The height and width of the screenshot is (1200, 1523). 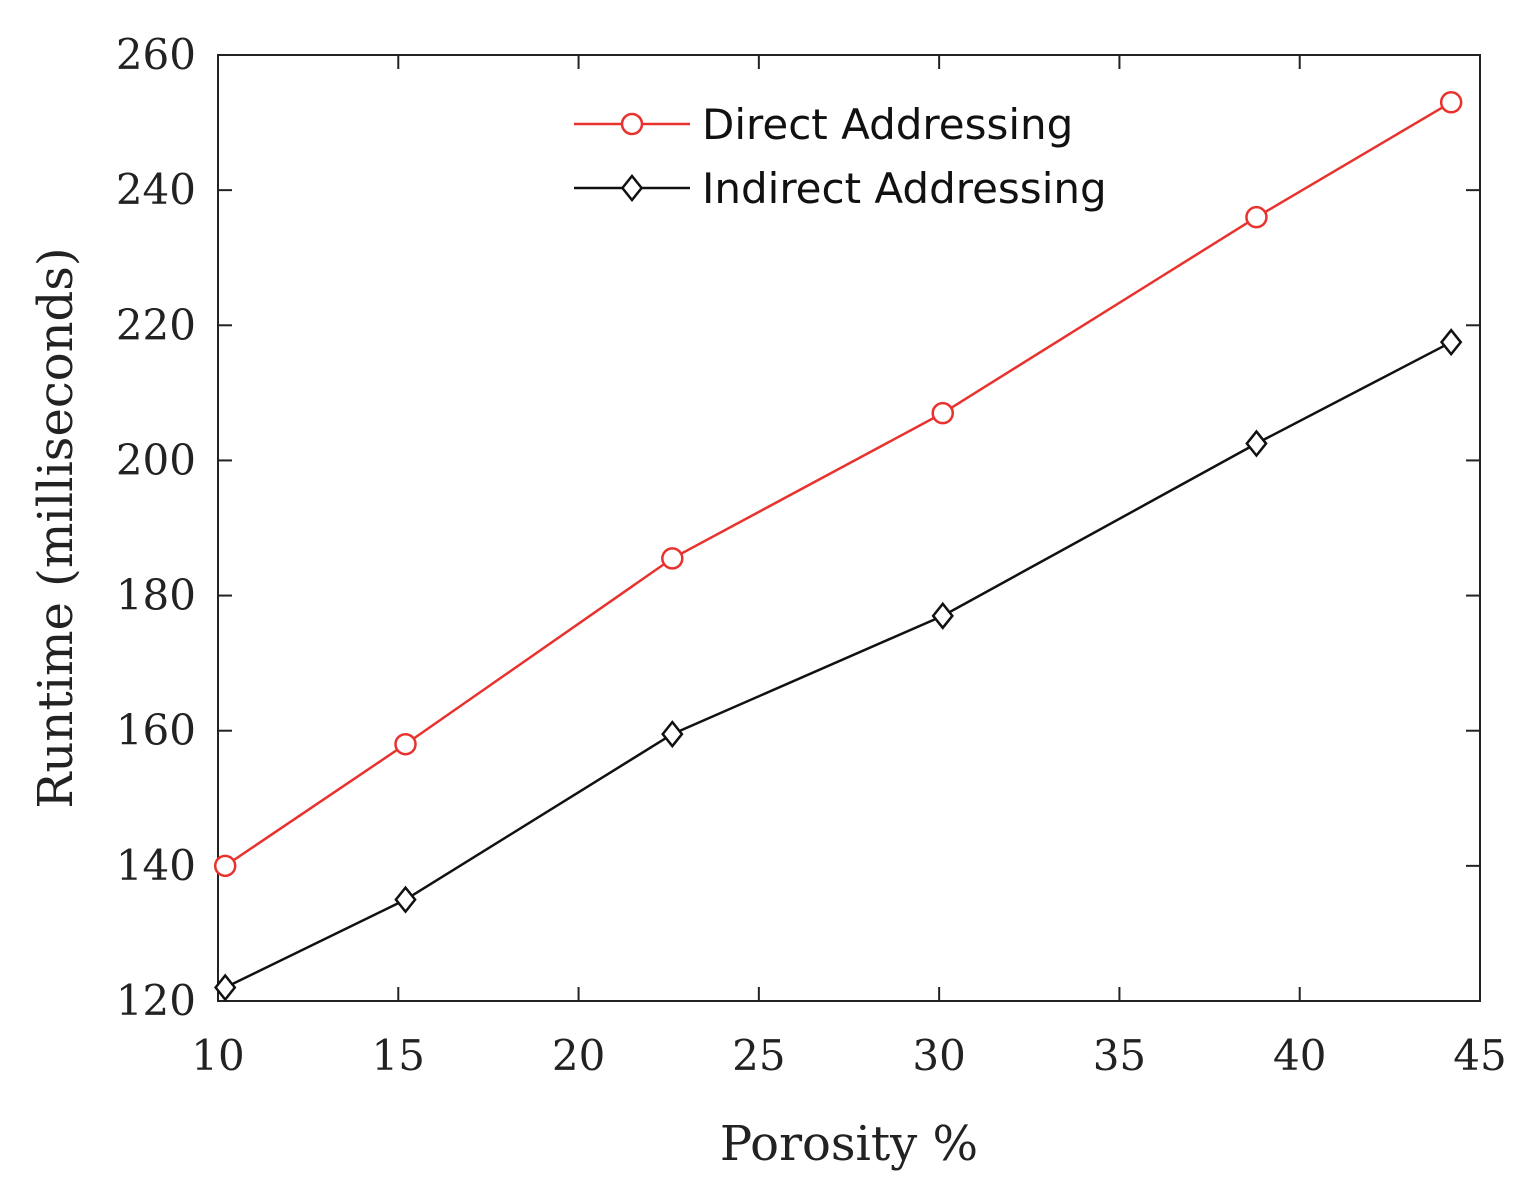 What do you see at coordinates (1299, 1055) in the screenshot?
I see `x-tick-label: 40` at bounding box center [1299, 1055].